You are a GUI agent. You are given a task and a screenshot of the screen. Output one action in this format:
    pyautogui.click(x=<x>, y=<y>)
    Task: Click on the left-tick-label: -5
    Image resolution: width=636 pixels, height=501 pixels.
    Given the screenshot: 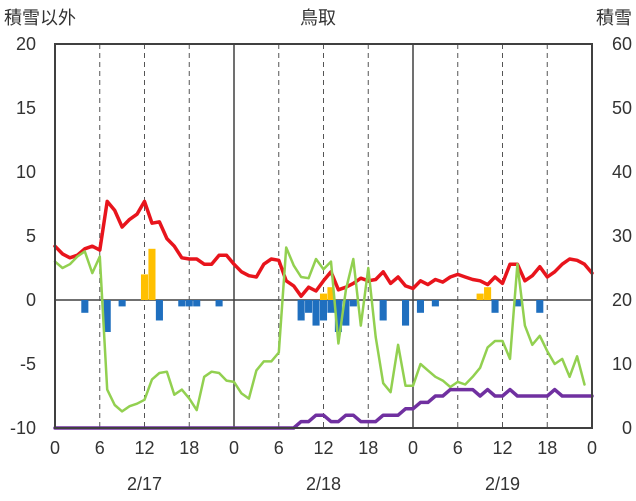 What is the action you would take?
    pyautogui.click(x=28, y=364)
    